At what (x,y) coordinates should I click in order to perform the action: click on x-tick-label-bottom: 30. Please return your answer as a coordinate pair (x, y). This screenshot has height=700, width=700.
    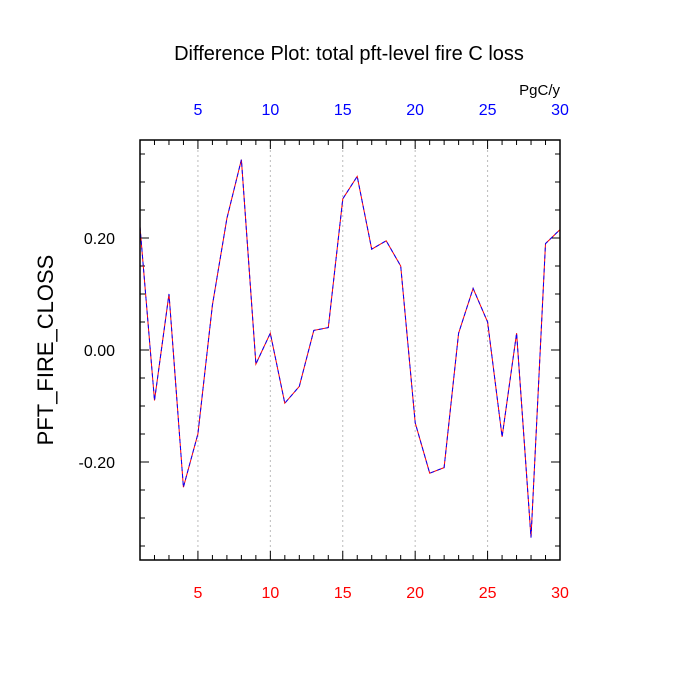
    Looking at the image, I should click on (560, 593).